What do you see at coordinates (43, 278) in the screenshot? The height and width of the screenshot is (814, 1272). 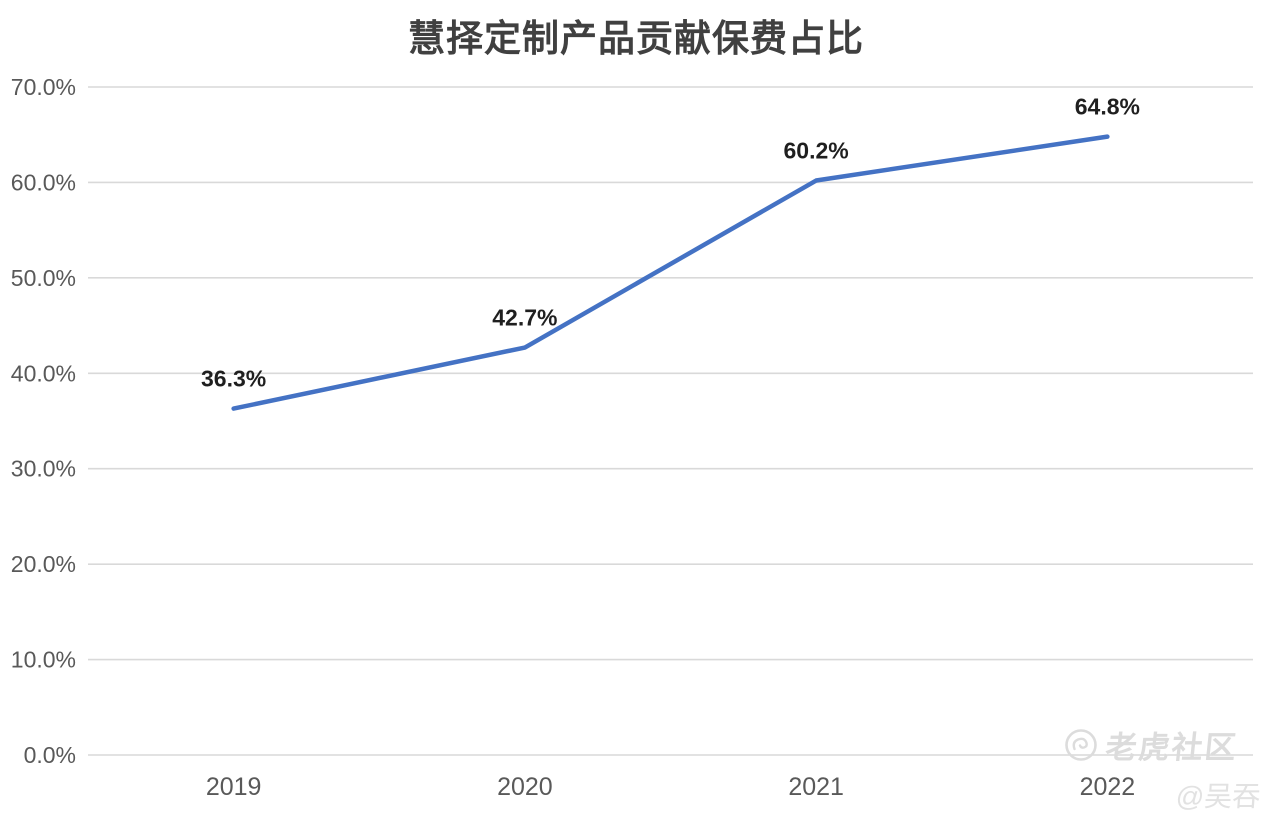 I see `y-axis-tick-label: 50.0%` at bounding box center [43, 278].